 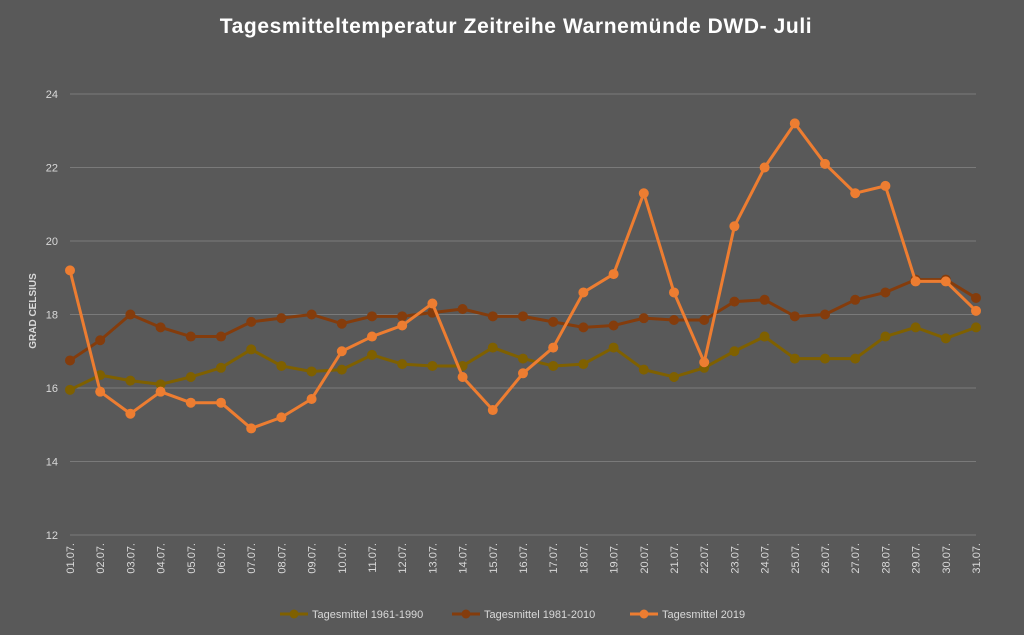 I want to click on legend-item: Tagesmittel 2019, so click(x=687, y=615).